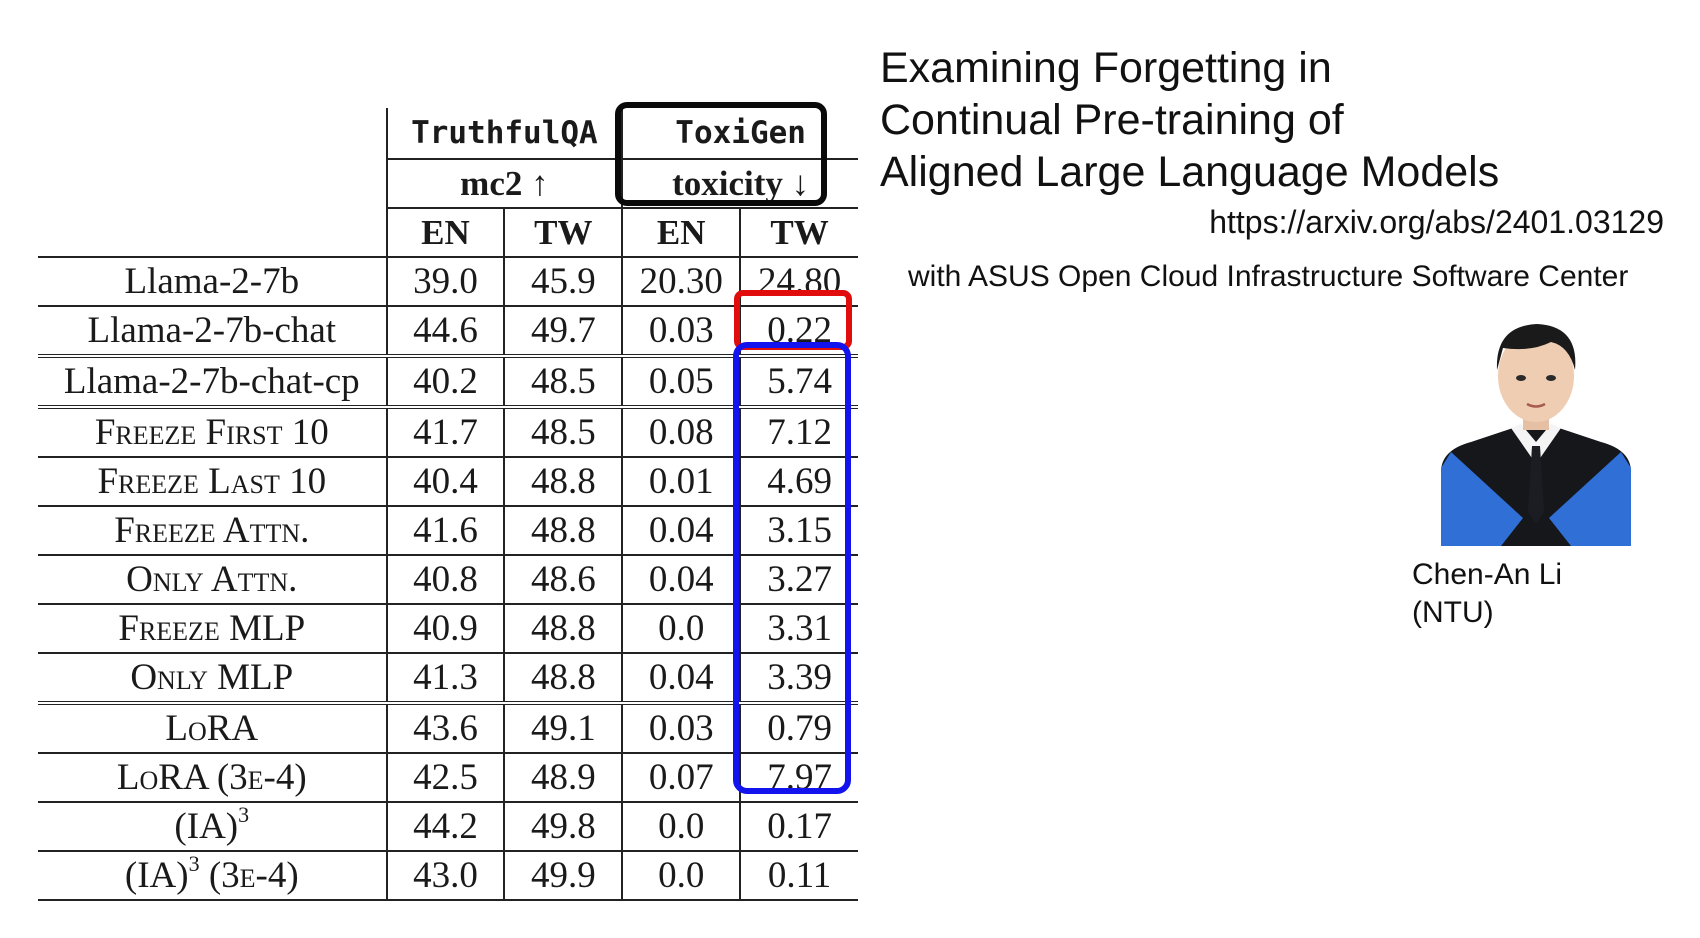 Image resolution: width=1700 pixels, height=938 pixels. I want to click on table-cell: 0.17, so click(798, 827).